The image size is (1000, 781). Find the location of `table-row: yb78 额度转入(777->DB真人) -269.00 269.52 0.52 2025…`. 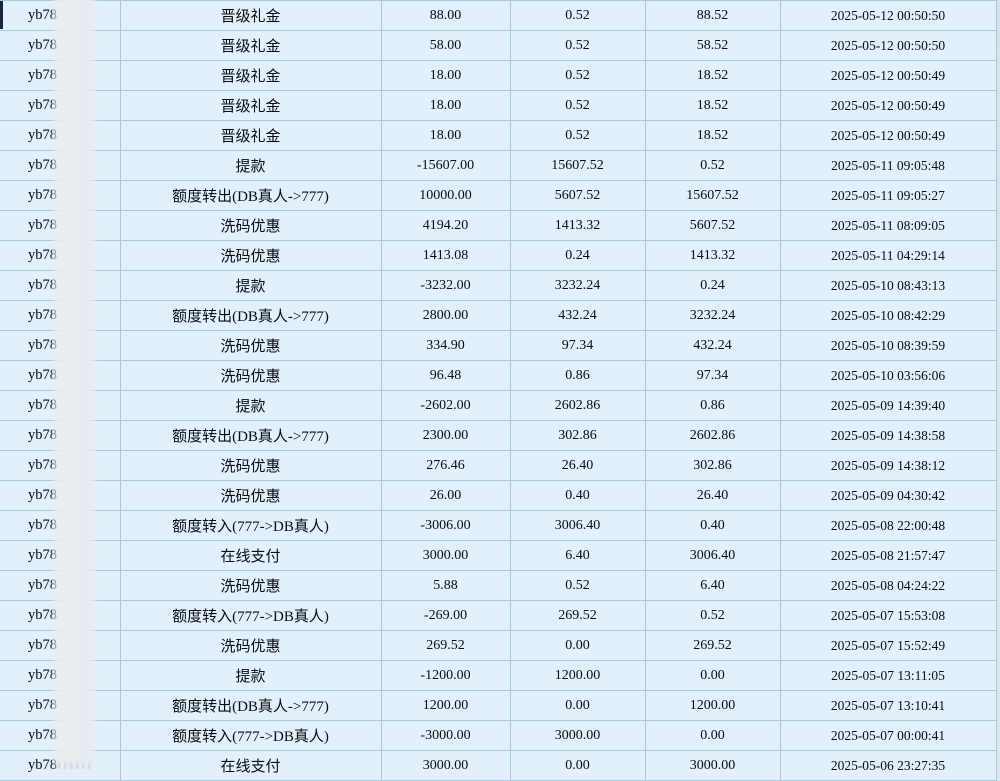

table-row: yb78 额度转入(777->DB真人) -269.00 269.52 0.52 2025… is located at coordinates (498, 615).